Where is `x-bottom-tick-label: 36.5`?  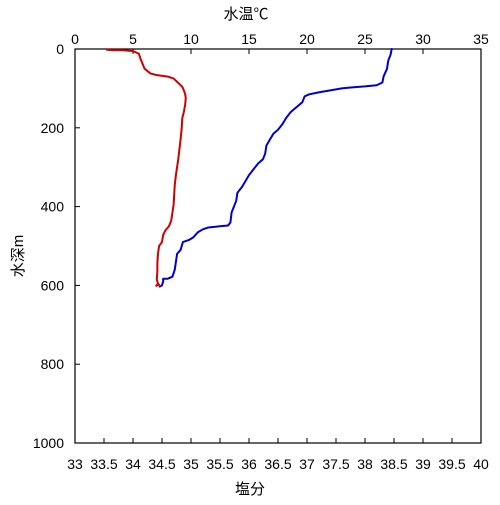 x-bottom-tick-label: 36.5 is located at coordinates (277, 464).